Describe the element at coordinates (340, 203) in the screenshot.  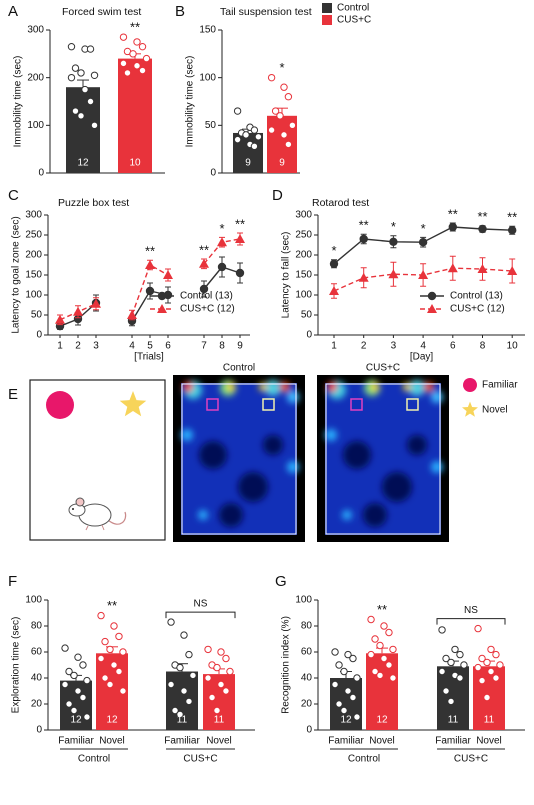
I see `chart-title: Rotarod test` at that location.